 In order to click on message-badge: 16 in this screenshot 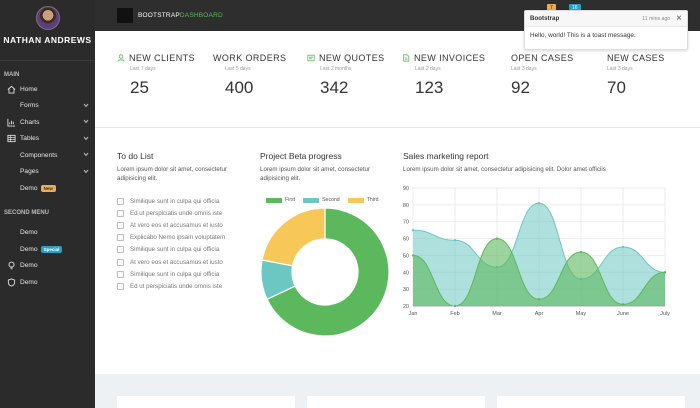, I will do `click(575, 8)`.